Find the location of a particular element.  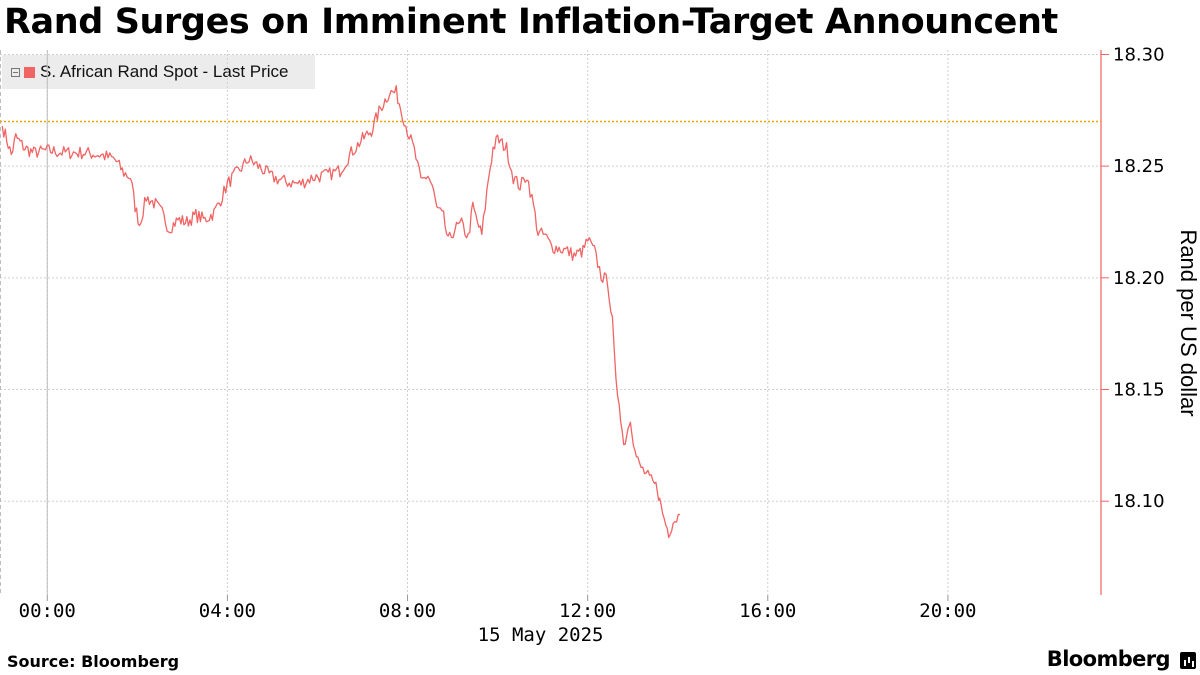

x-tick-label: 04:00 is located at coordinates (227, 611).